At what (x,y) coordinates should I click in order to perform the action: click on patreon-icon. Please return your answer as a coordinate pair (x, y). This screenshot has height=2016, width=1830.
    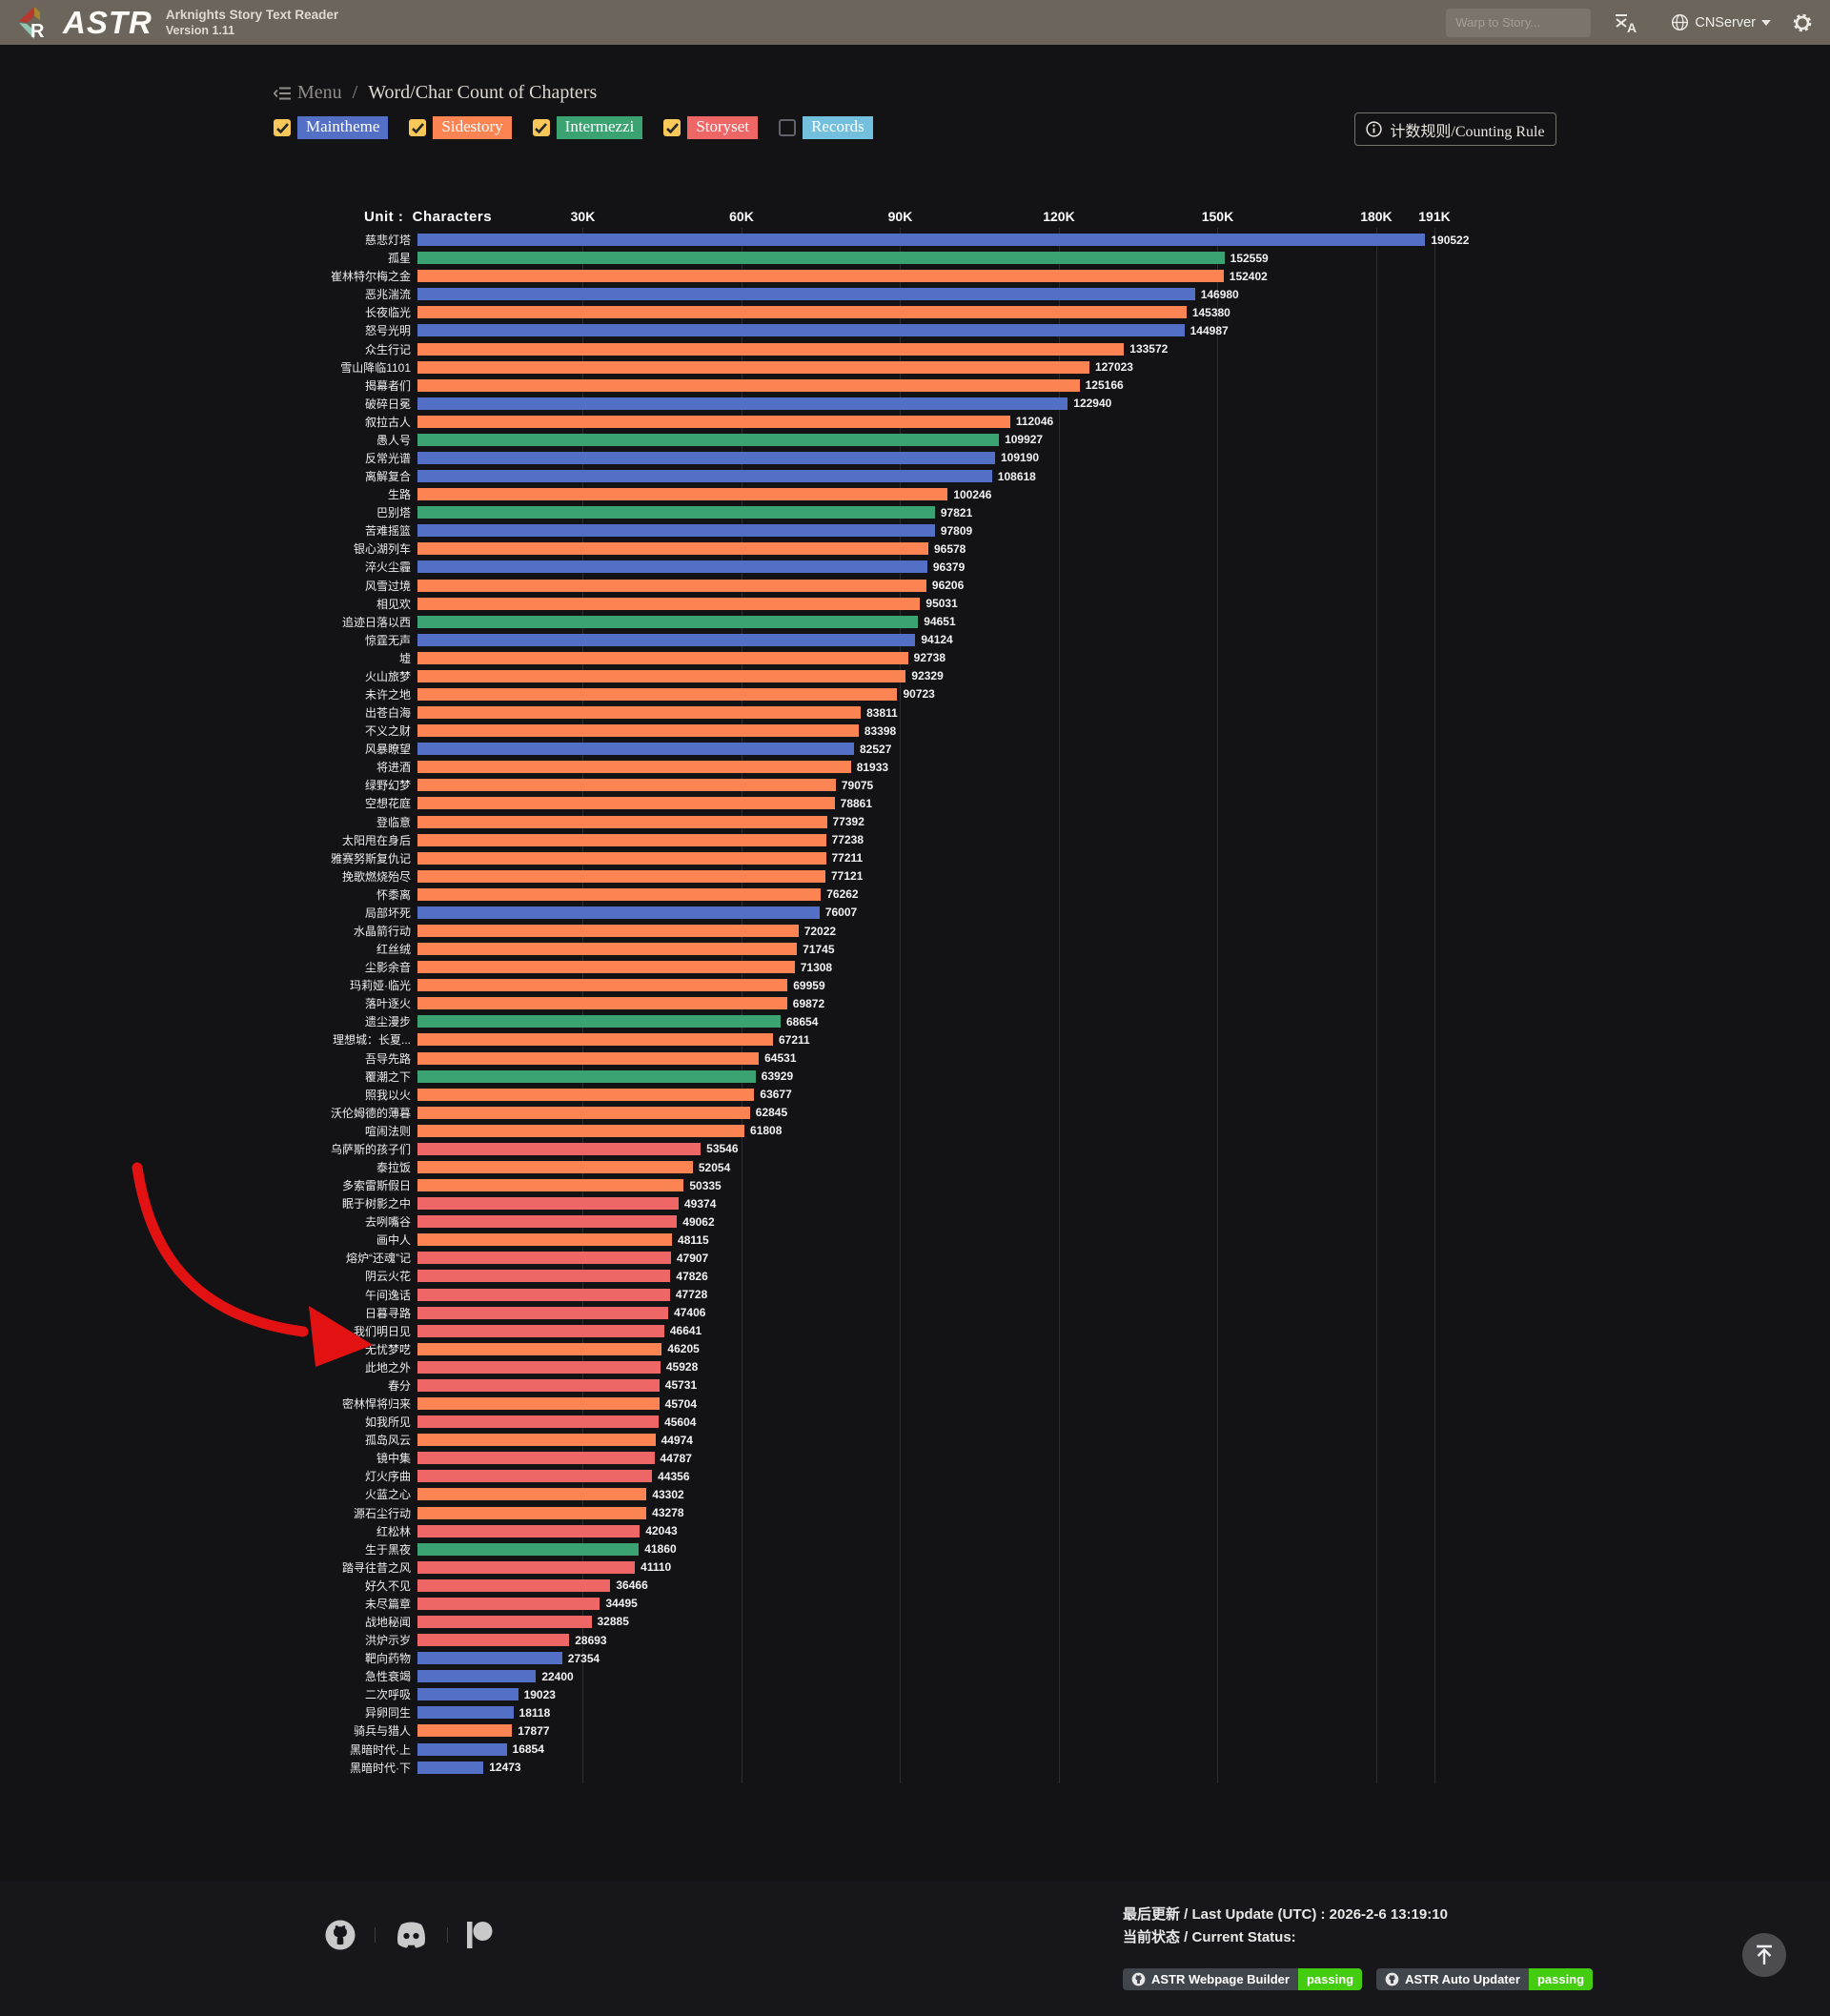
    Looking at the image, I should click on (480, 1935).